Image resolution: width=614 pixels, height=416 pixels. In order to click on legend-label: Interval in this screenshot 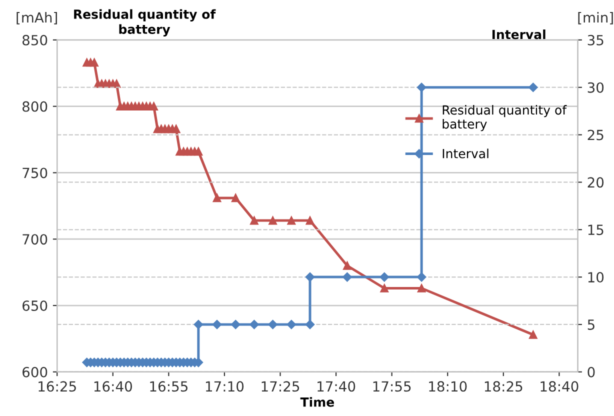, I will do `click(465, 153)`.